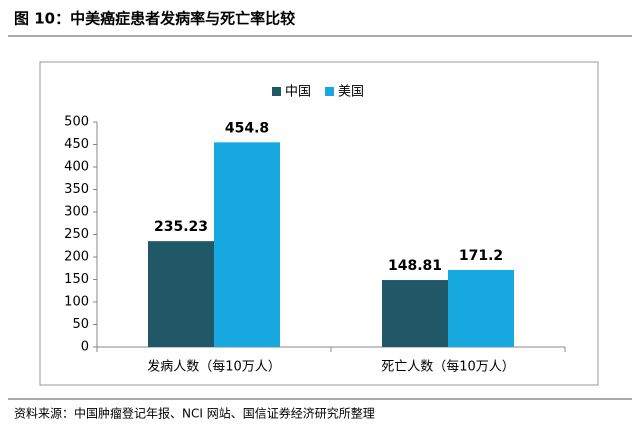 This screenshot has width=640, height=428. What do you see at coordinates (76, 189) in the screenshot?
I see `y-tick-label: 350` at bounding box center [76, 189].